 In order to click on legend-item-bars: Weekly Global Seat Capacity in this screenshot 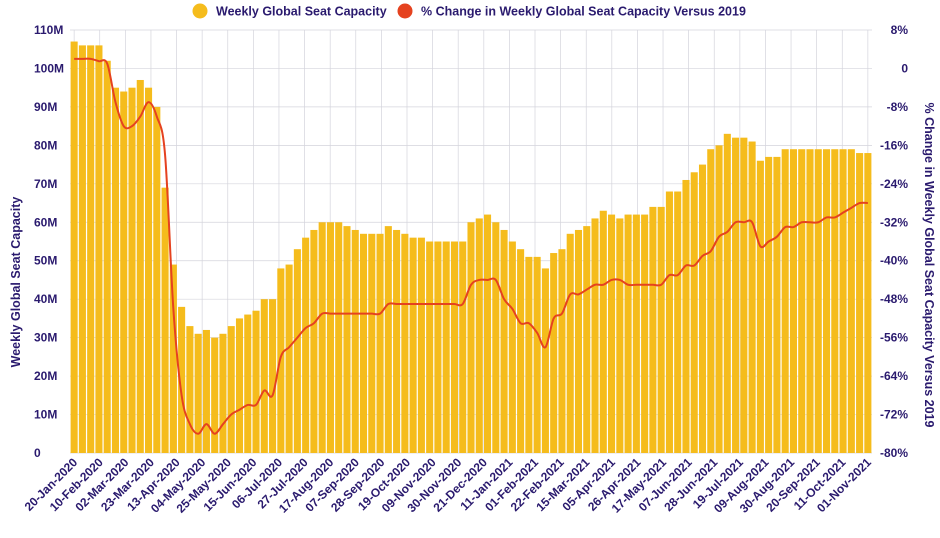, I will do `click(289, 11)`.